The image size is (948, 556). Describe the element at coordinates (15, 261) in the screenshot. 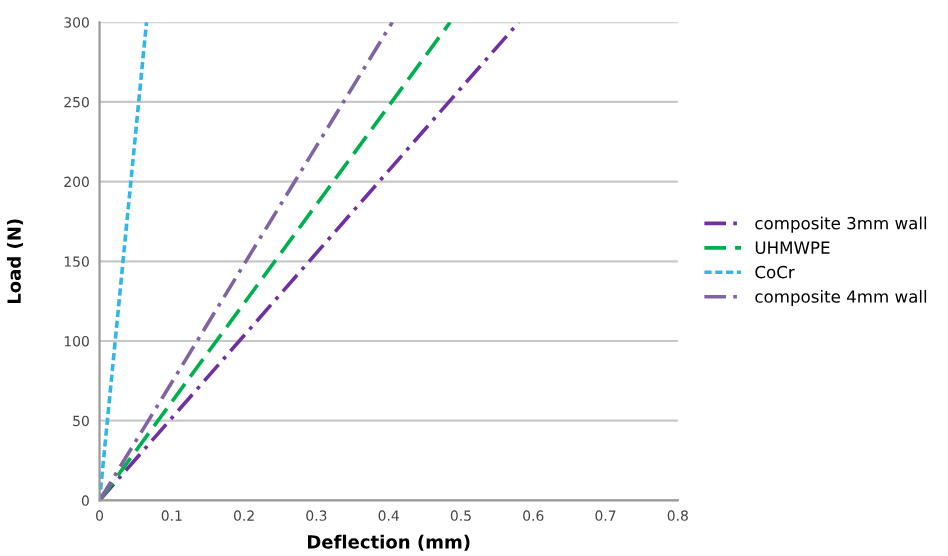

I see `y-axis-title: Load (N)` at that location.